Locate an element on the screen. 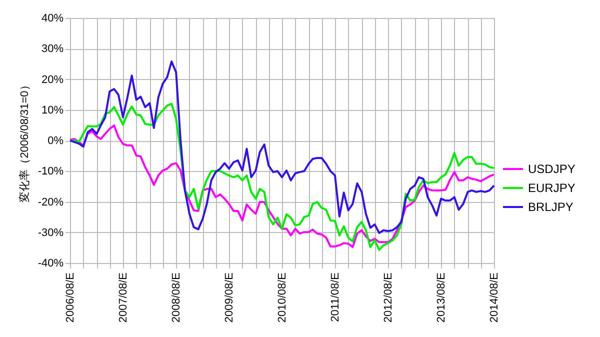 The image size is (600, 337). x-tick-label: 2010/08/E is located at coordinates (282, 297).